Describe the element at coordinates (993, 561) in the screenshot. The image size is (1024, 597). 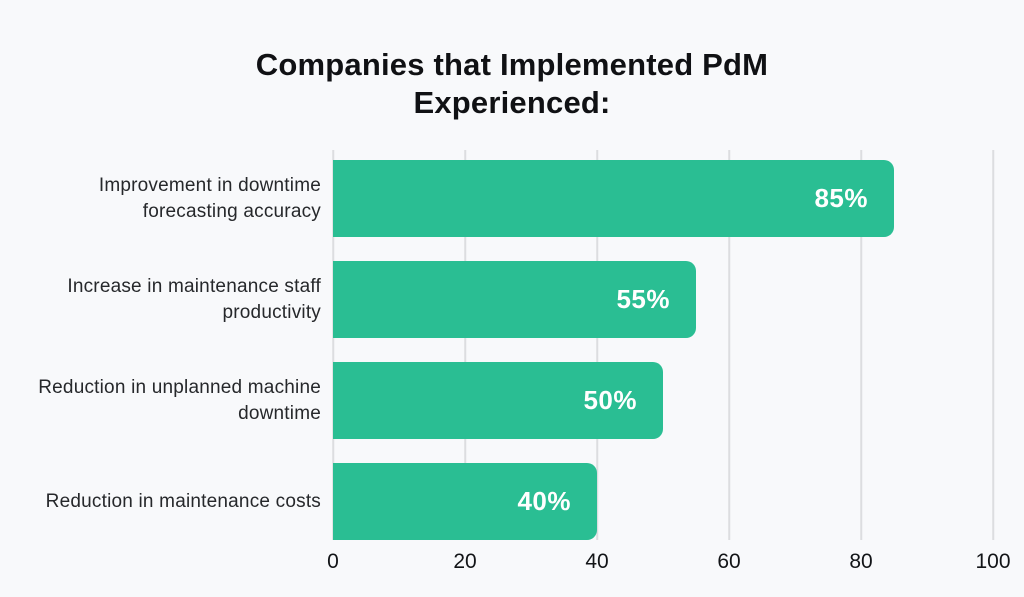
I see `x-tick-label: 100` at that location.